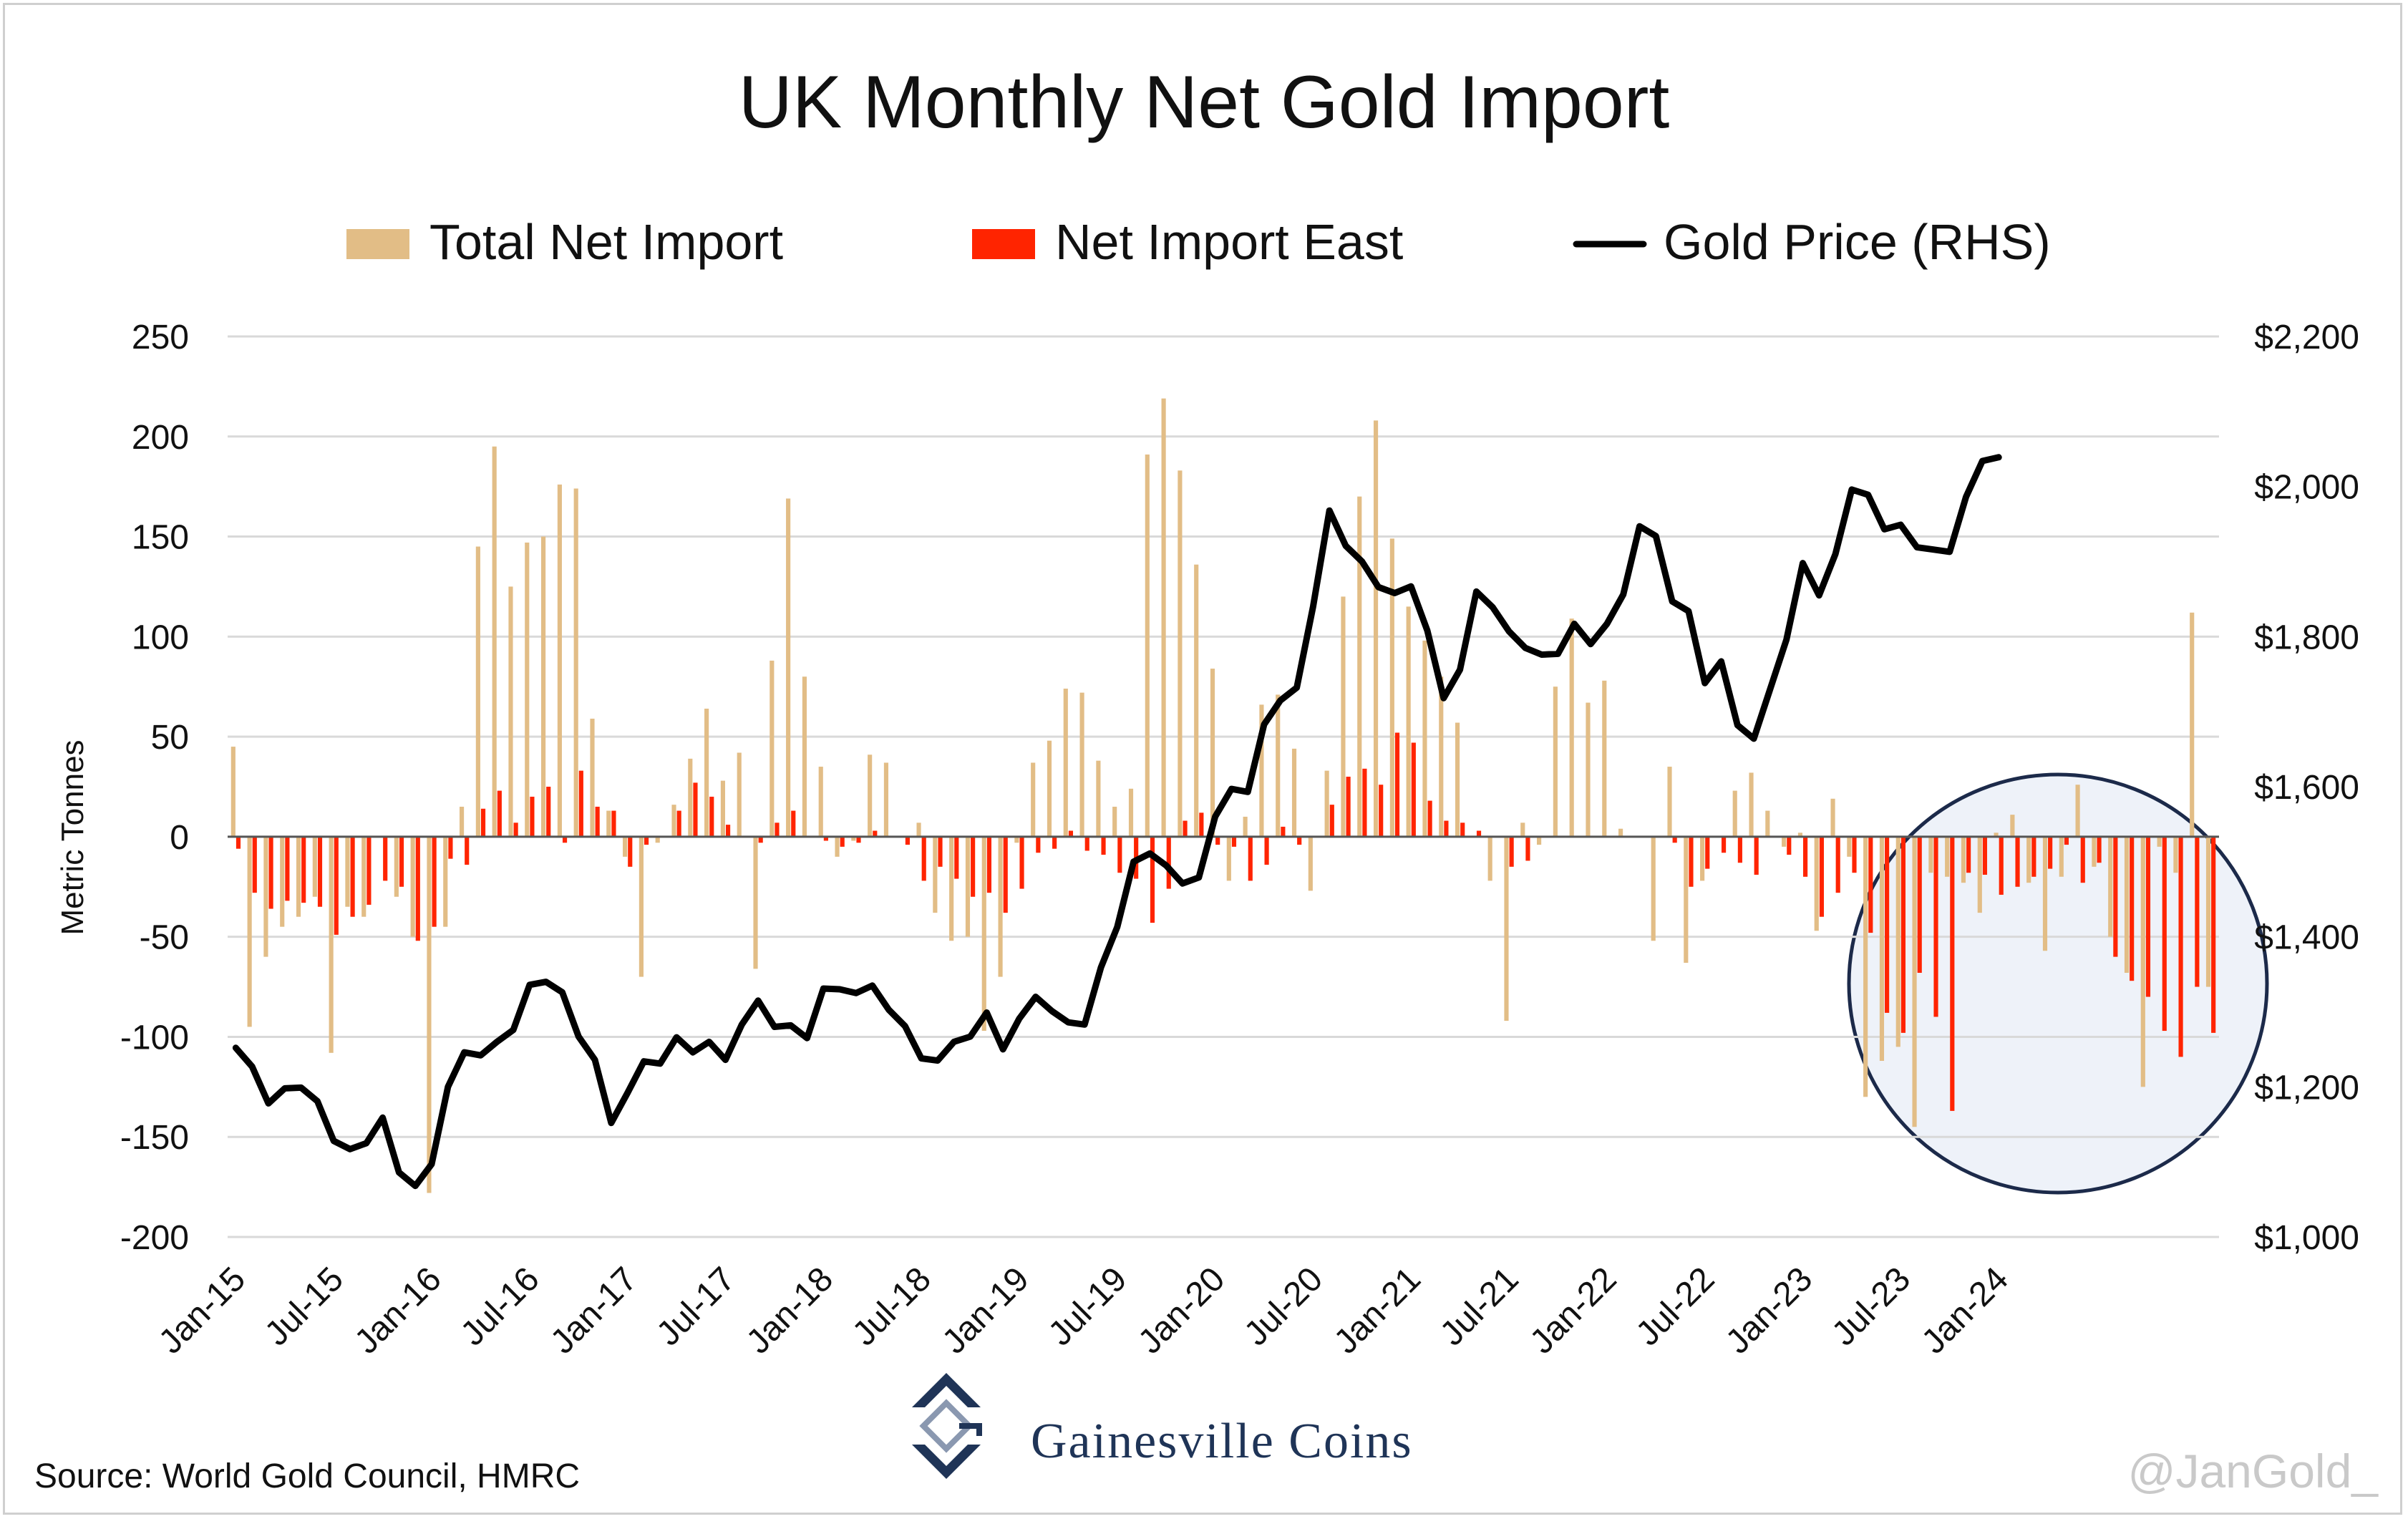 This screenshot has height=1519, width=2408. What do you see at coordinates (1770, 1310) in the screenshot?
I see `x-tick-label: Jan-23` at bounding box center [1770, 1310].